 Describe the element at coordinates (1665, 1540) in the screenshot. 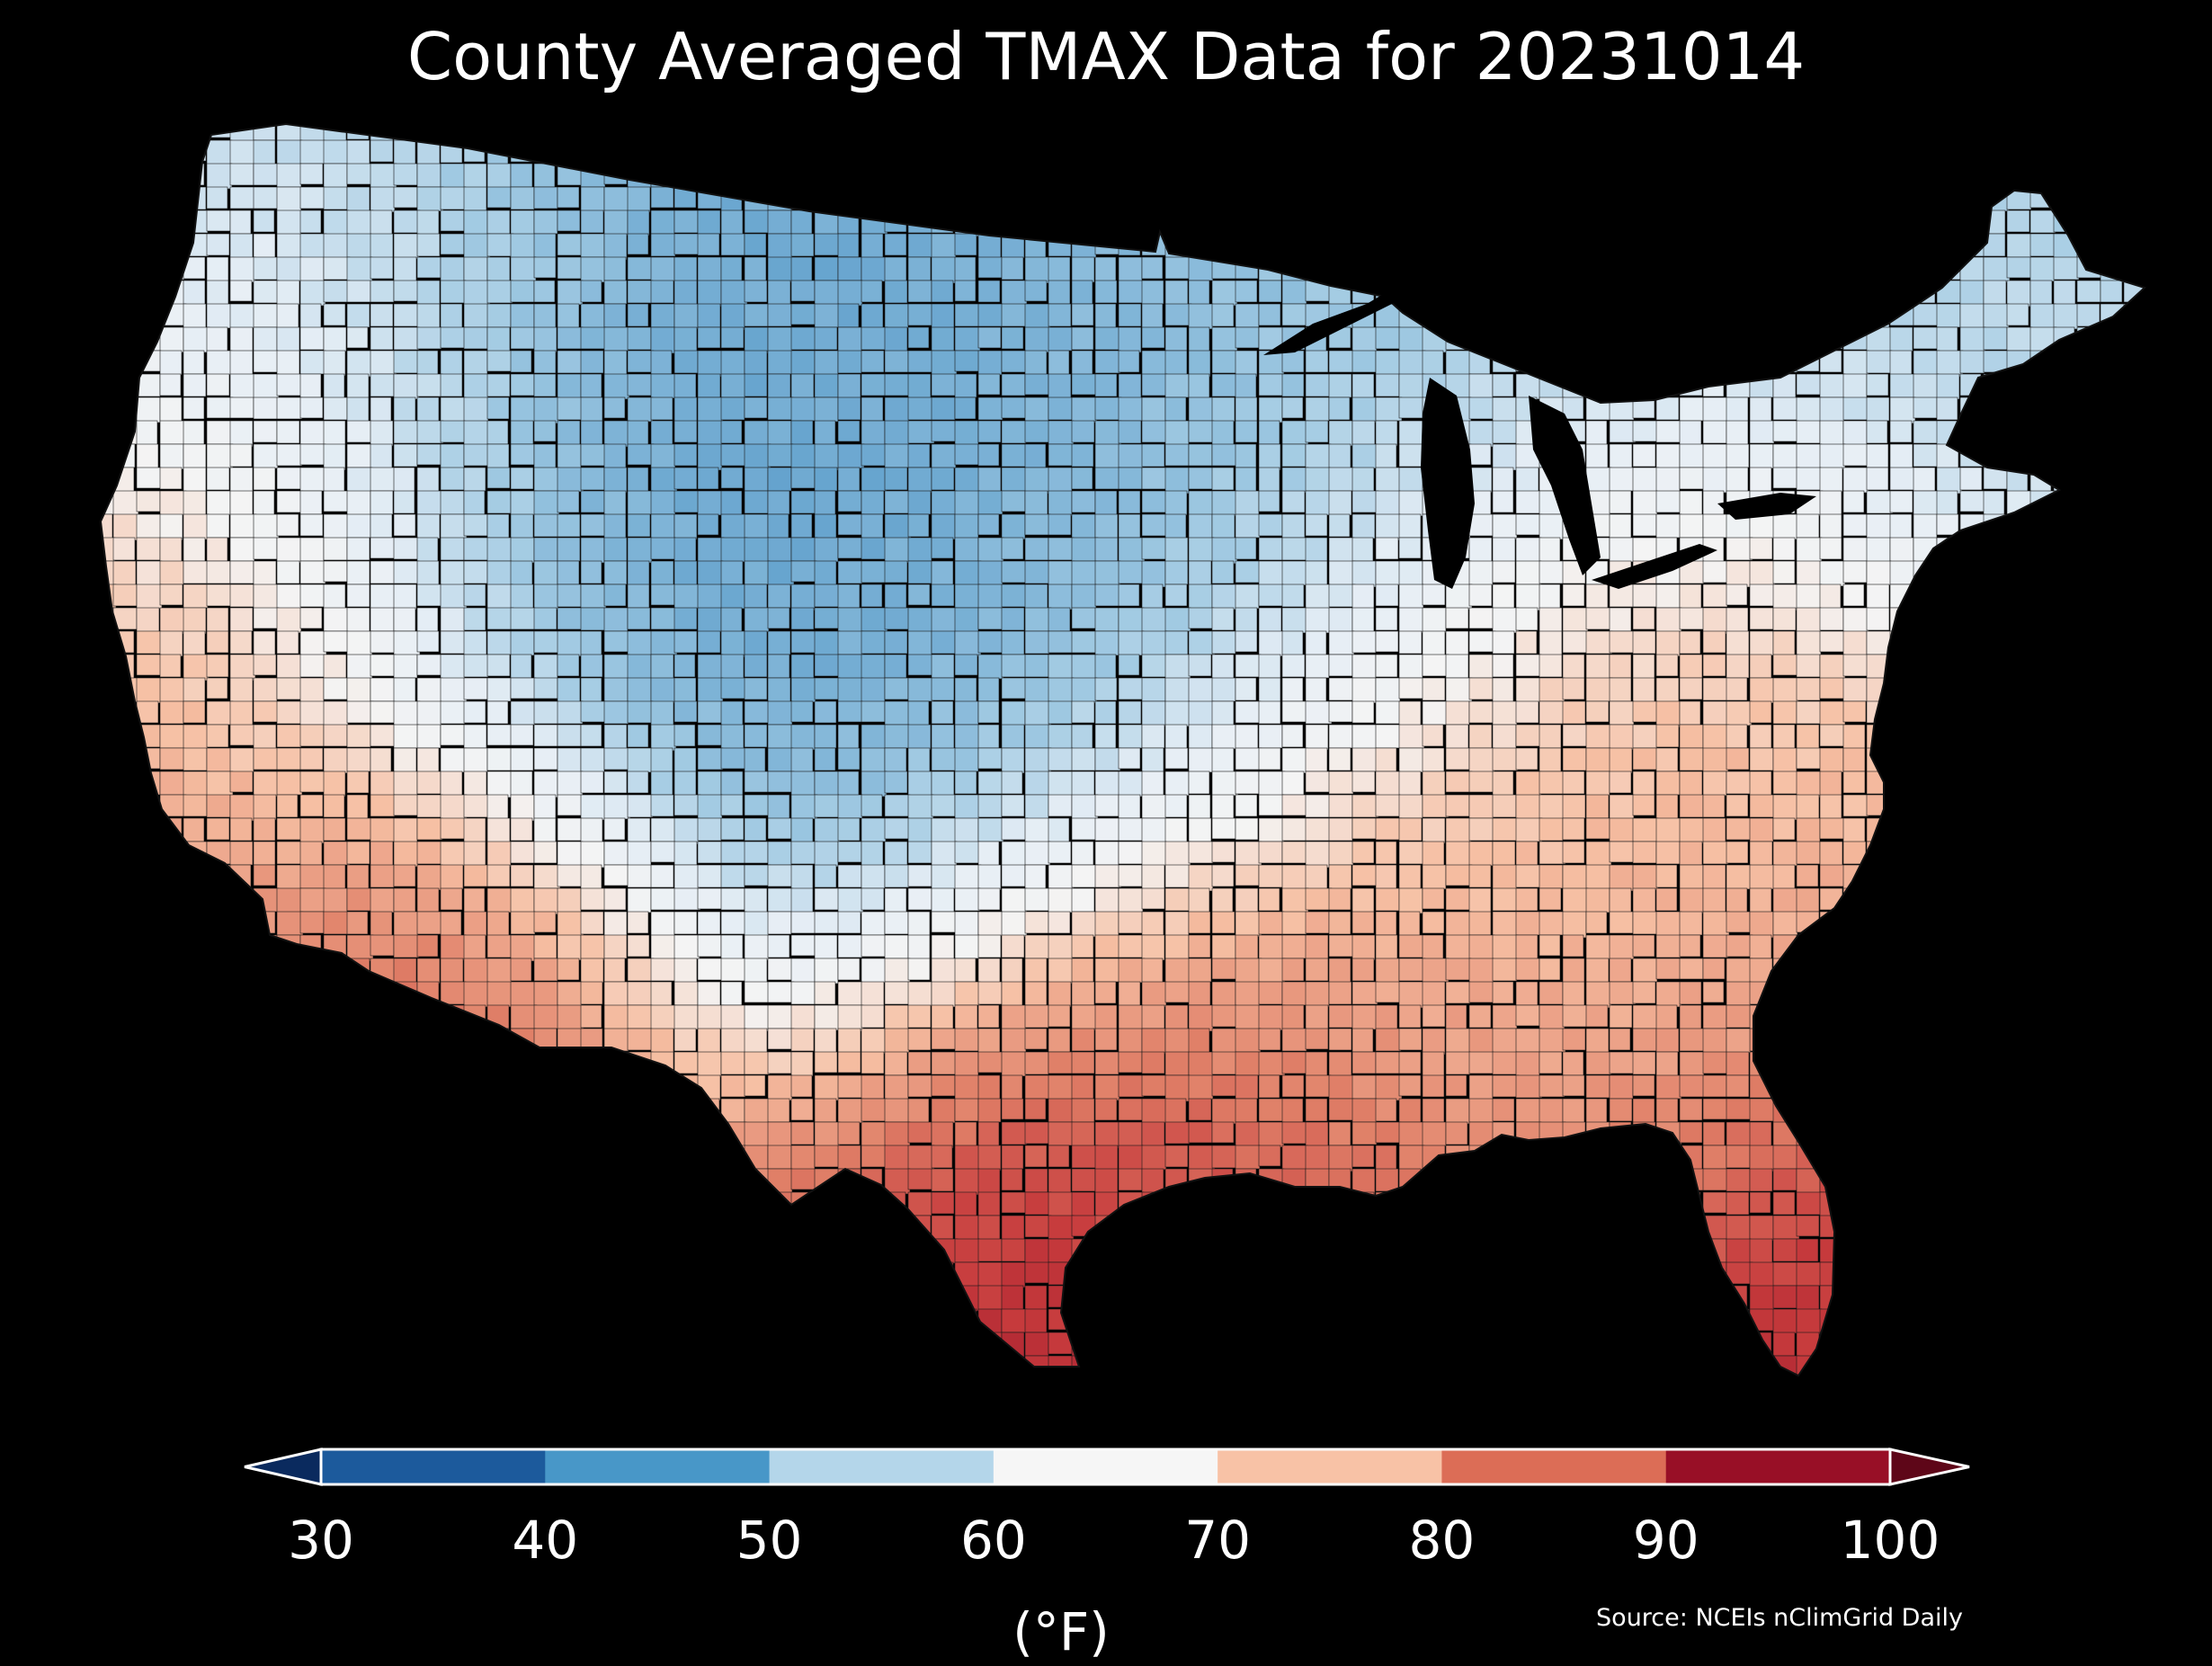

I see `colorbar-tick-label: 90` at that location.